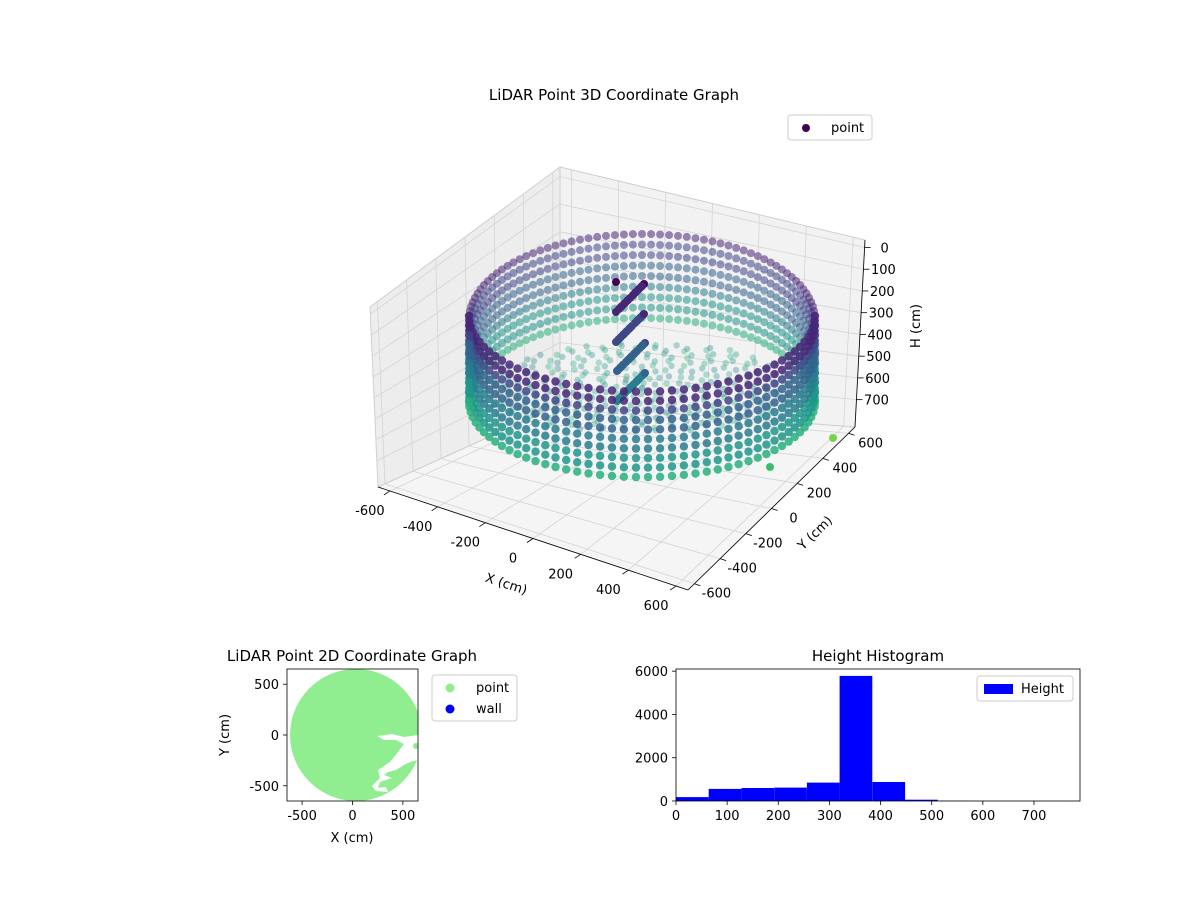 The height and width of the screenshot is (900, 1200). I want to click on ticks-2d: -500 0 500 -500 0 500, so click(332, 751).